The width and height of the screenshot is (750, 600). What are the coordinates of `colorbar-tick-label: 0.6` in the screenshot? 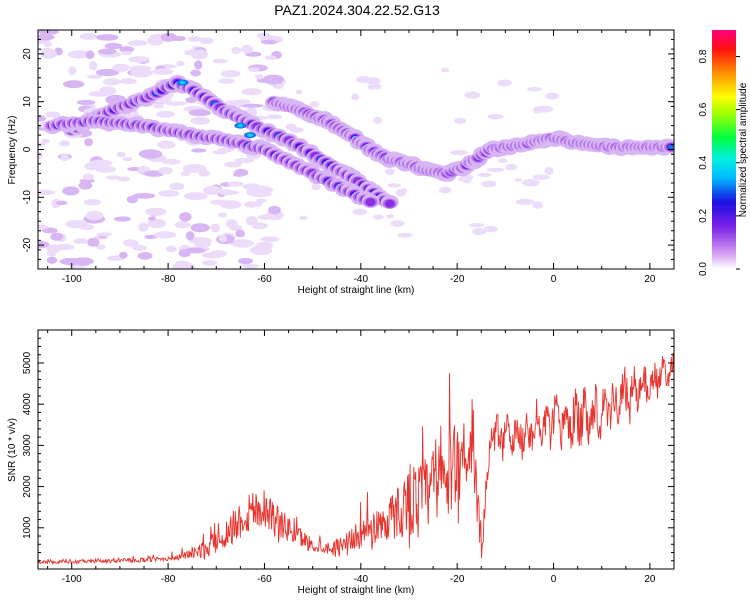 It's located at (703, 109).